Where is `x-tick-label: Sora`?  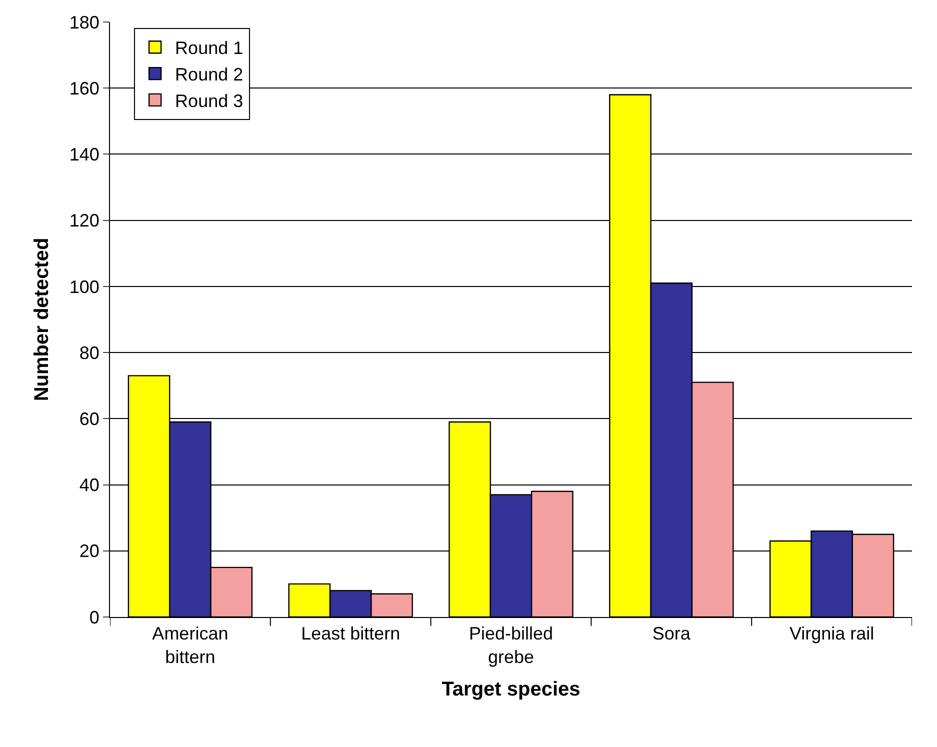
x-tick-label: Sora is located at coordinates (672, 634).